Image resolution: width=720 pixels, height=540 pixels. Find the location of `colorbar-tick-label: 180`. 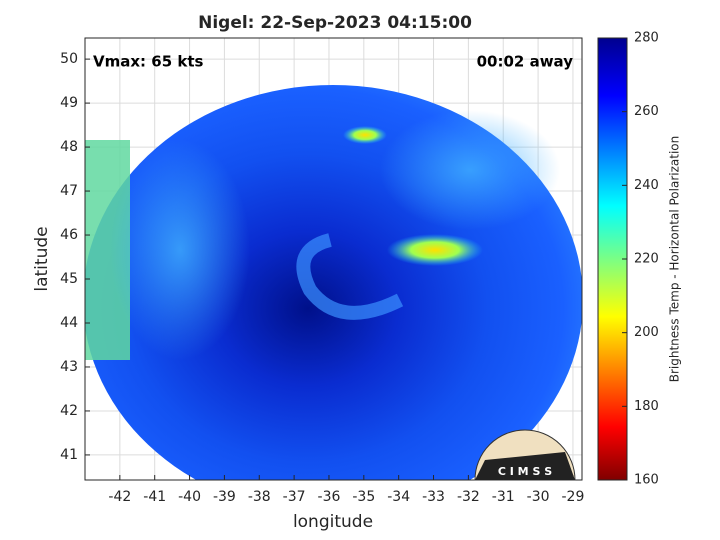

colorbar-tick-label: 180 is located at coordinates (646, 406).